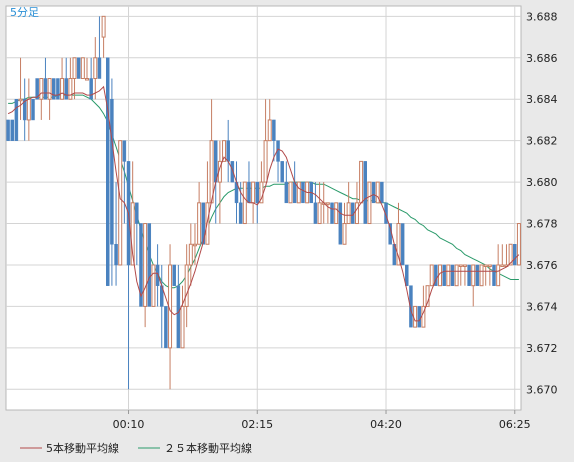  Describe the element at coordinates (82, 448) in the screenshot. I see `legend-label-ma5: 5本移動平均線` at that location.